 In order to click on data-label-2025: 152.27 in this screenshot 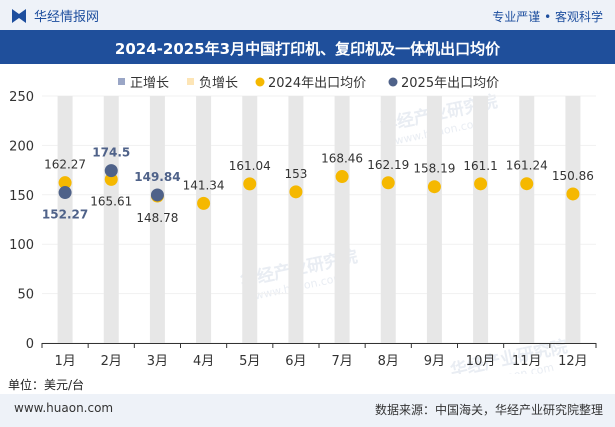, I will do `click(65, 215)`.